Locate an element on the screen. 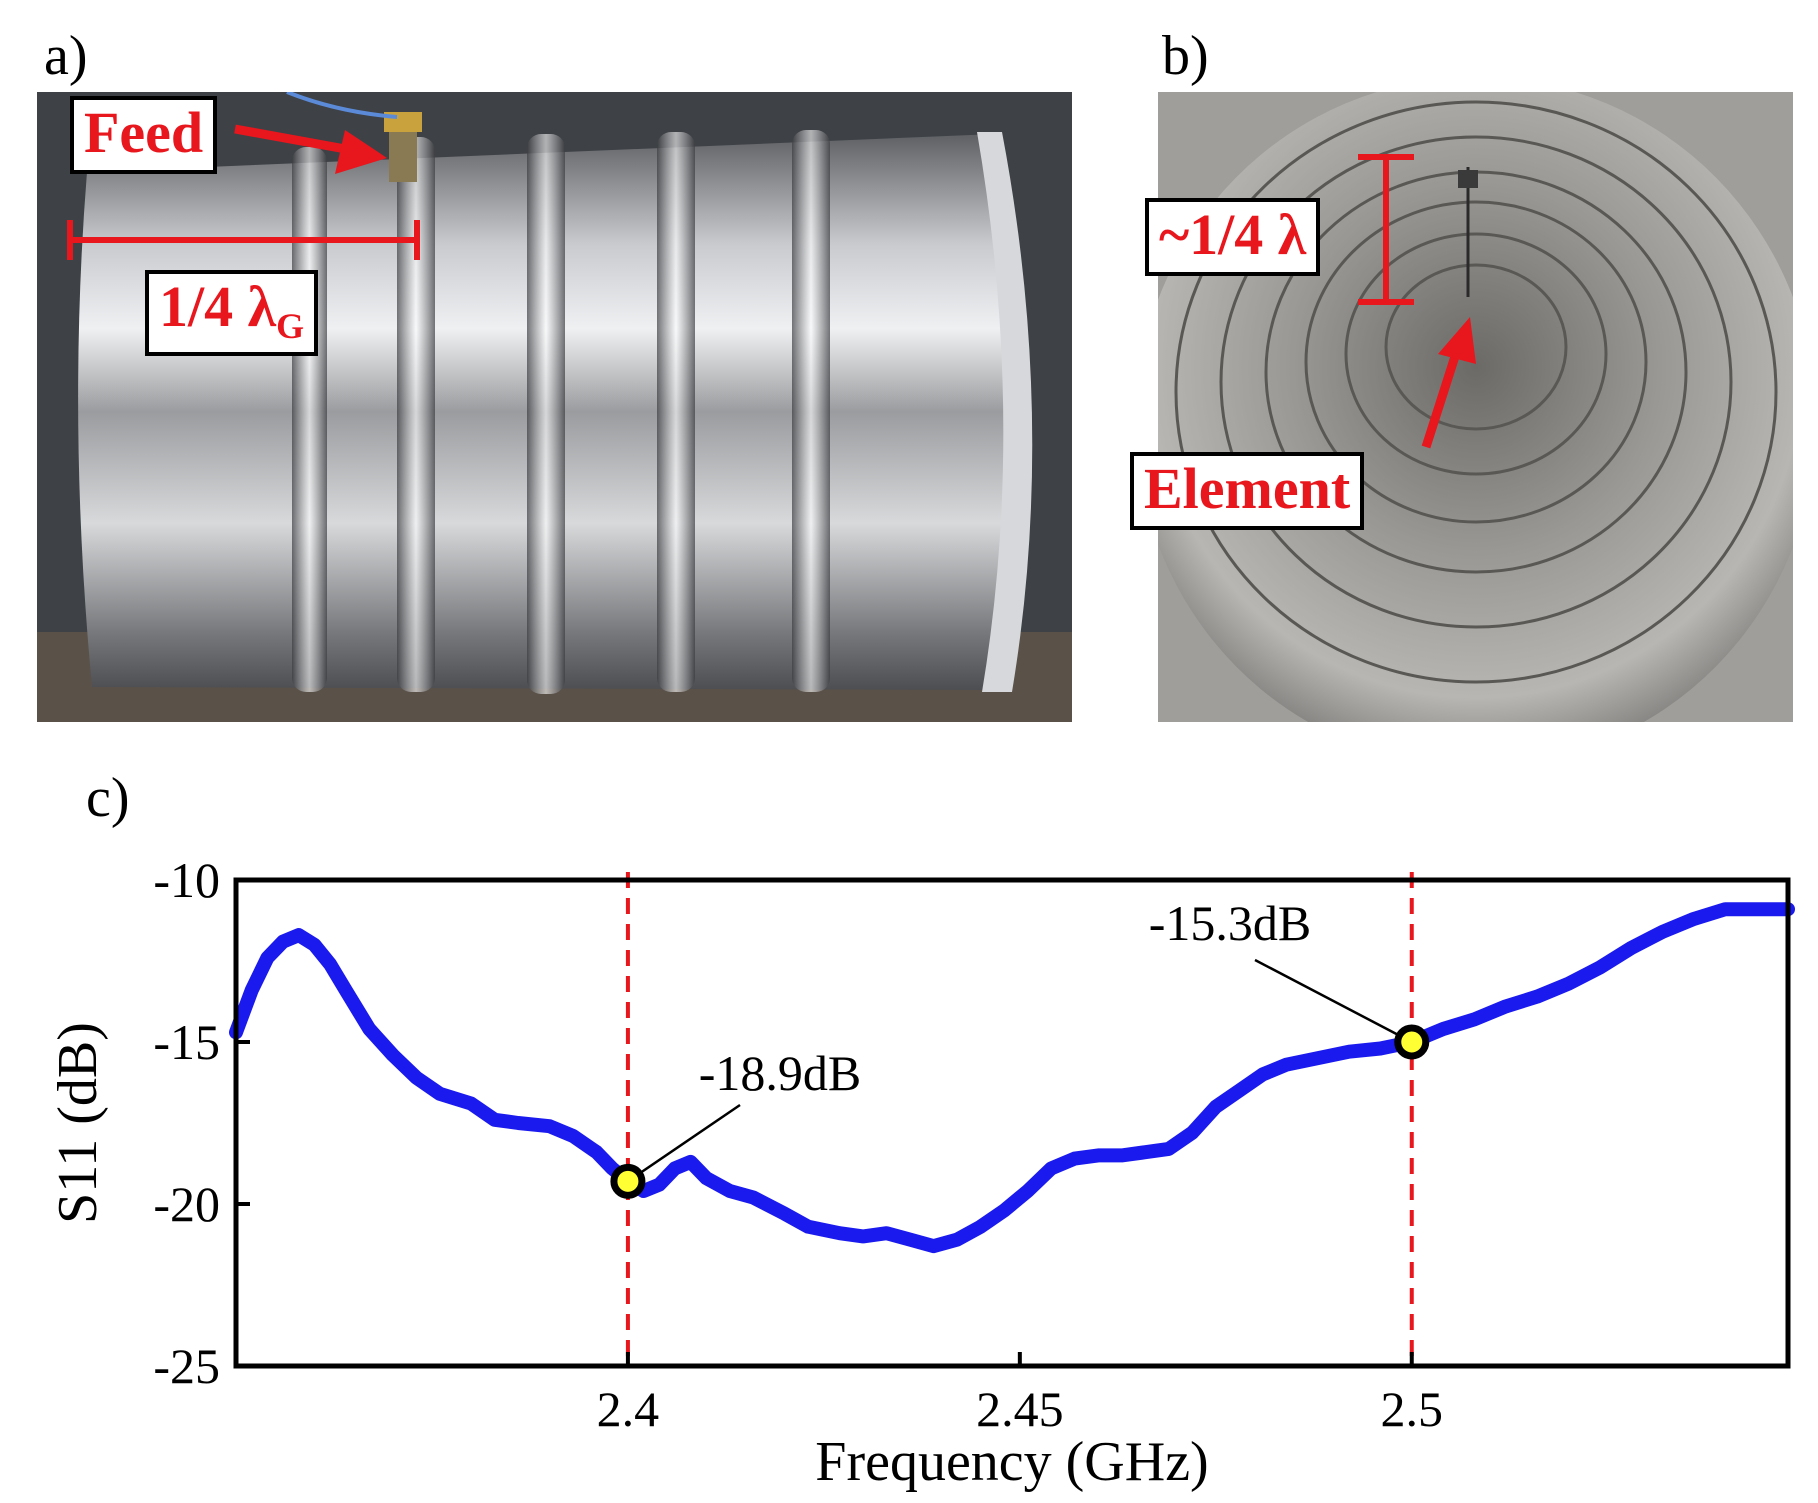 This screenshot has width=1818, height=1503. x-tick-label-0: 2.4 is located at coordinates (628, 1409).